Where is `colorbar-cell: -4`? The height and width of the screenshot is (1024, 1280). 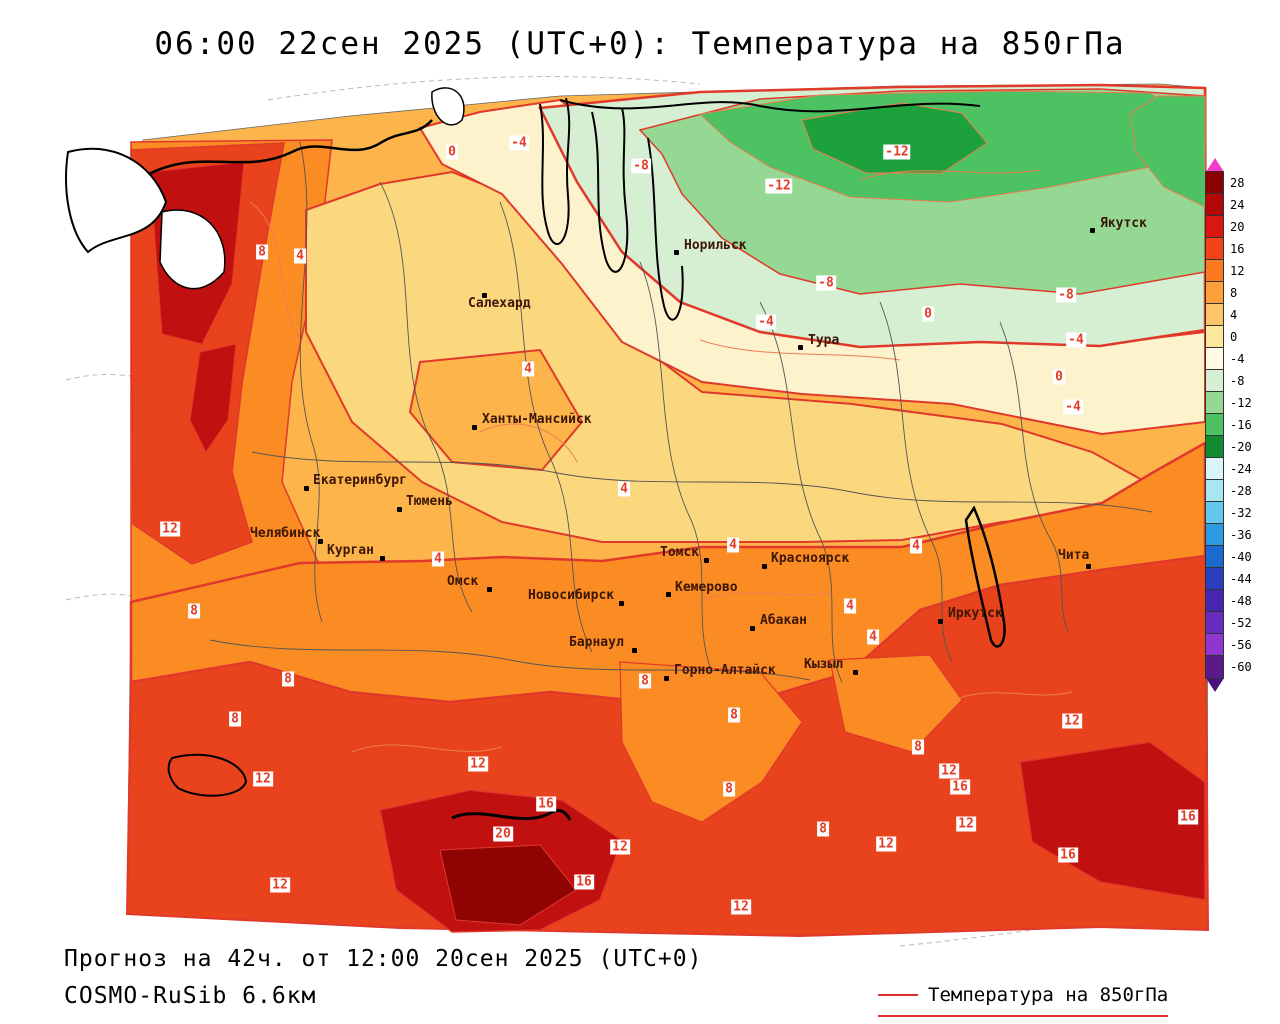
colorbar-cell: -4 is located at coordinates (1241, 359).